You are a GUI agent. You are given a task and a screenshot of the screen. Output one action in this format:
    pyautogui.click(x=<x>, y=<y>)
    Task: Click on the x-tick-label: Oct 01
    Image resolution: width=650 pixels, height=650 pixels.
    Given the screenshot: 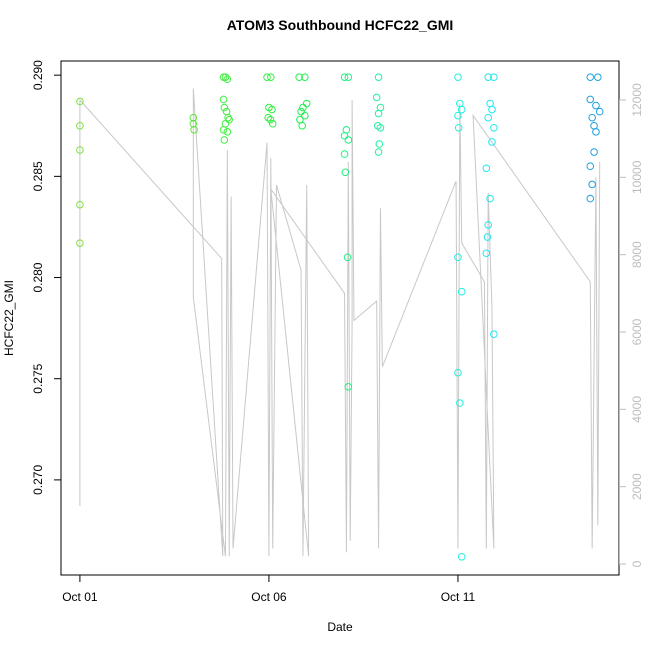 What is the action you would take?
    pyautogui.click(x=80, y=597)
    